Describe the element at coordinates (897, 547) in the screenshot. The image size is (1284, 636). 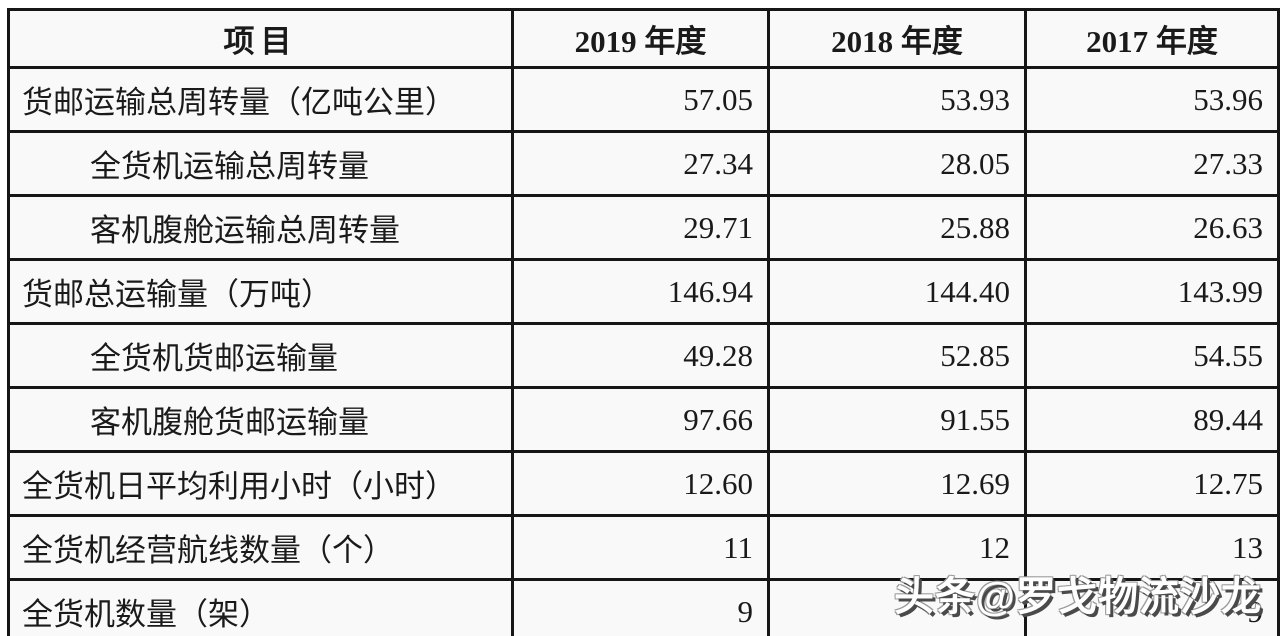
I see `value-2018: 12` at that location.